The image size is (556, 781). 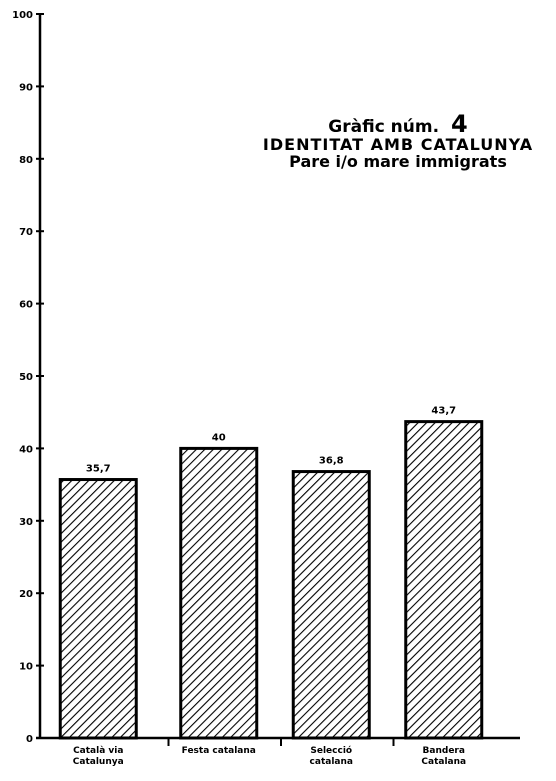 What do you see at coordinates (398, 161) in the screenshot?
I see `chart-subtitle: Pare i/o mare immigrats` at bounding box center [398, 161].